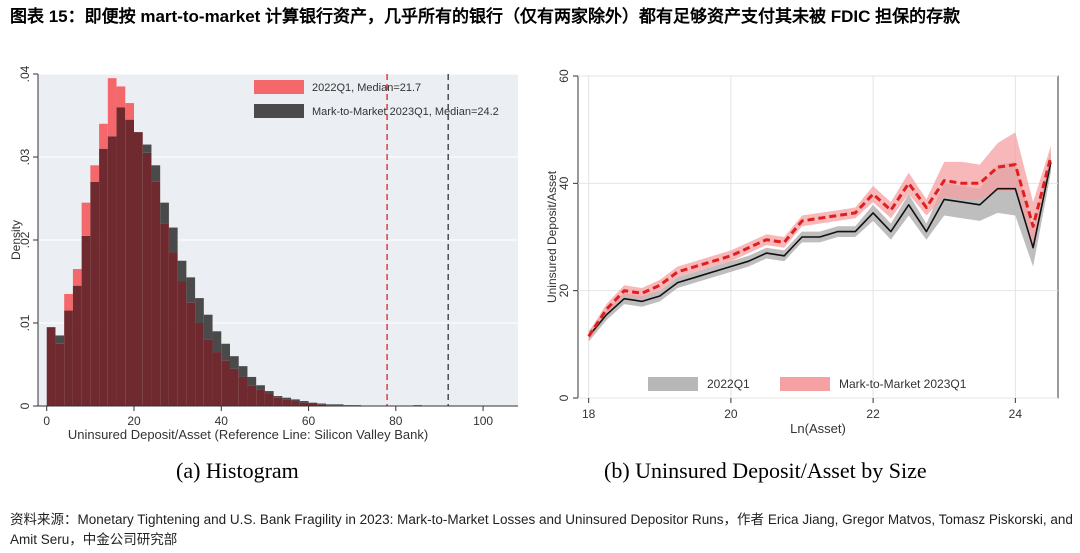  What do you see at coordinates (25, 239) in the screenshot?
I see `y-tick-label: .02` at bounding box center [25, 239].